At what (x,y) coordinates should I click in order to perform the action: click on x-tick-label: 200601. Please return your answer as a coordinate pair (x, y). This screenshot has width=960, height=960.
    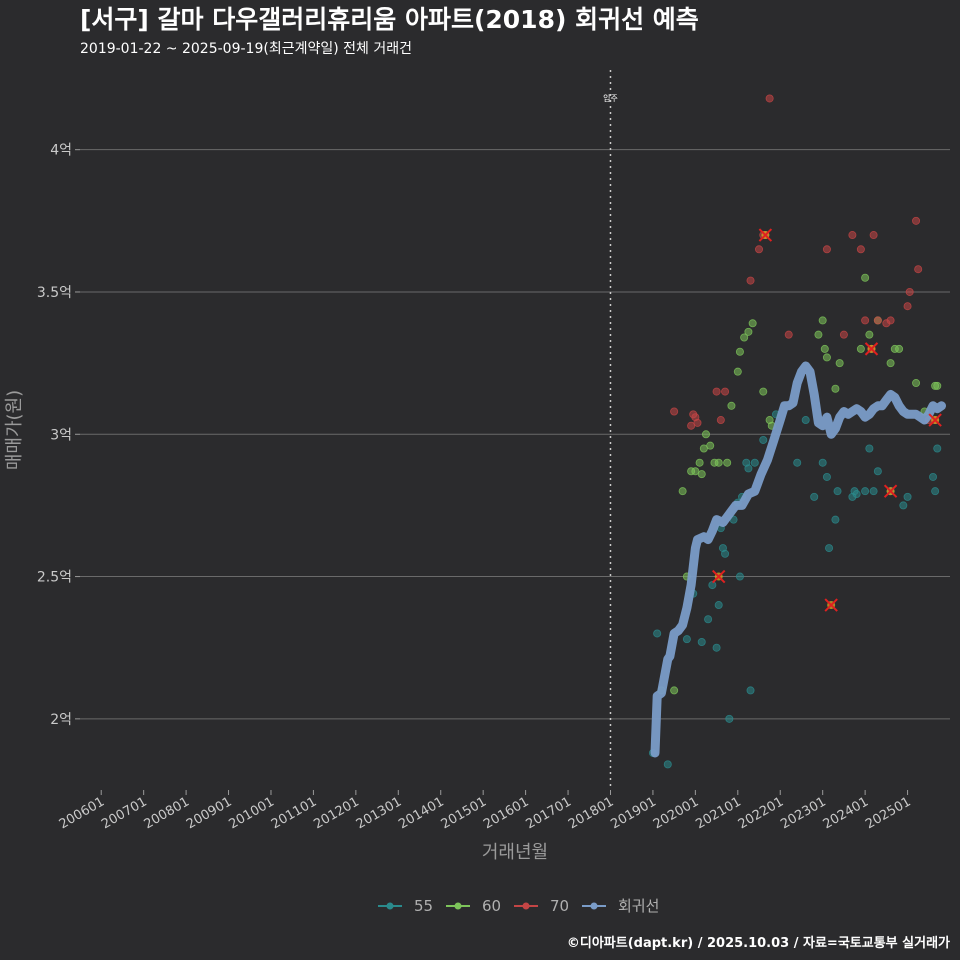
    Looking at the image, I should click on (82, 813).